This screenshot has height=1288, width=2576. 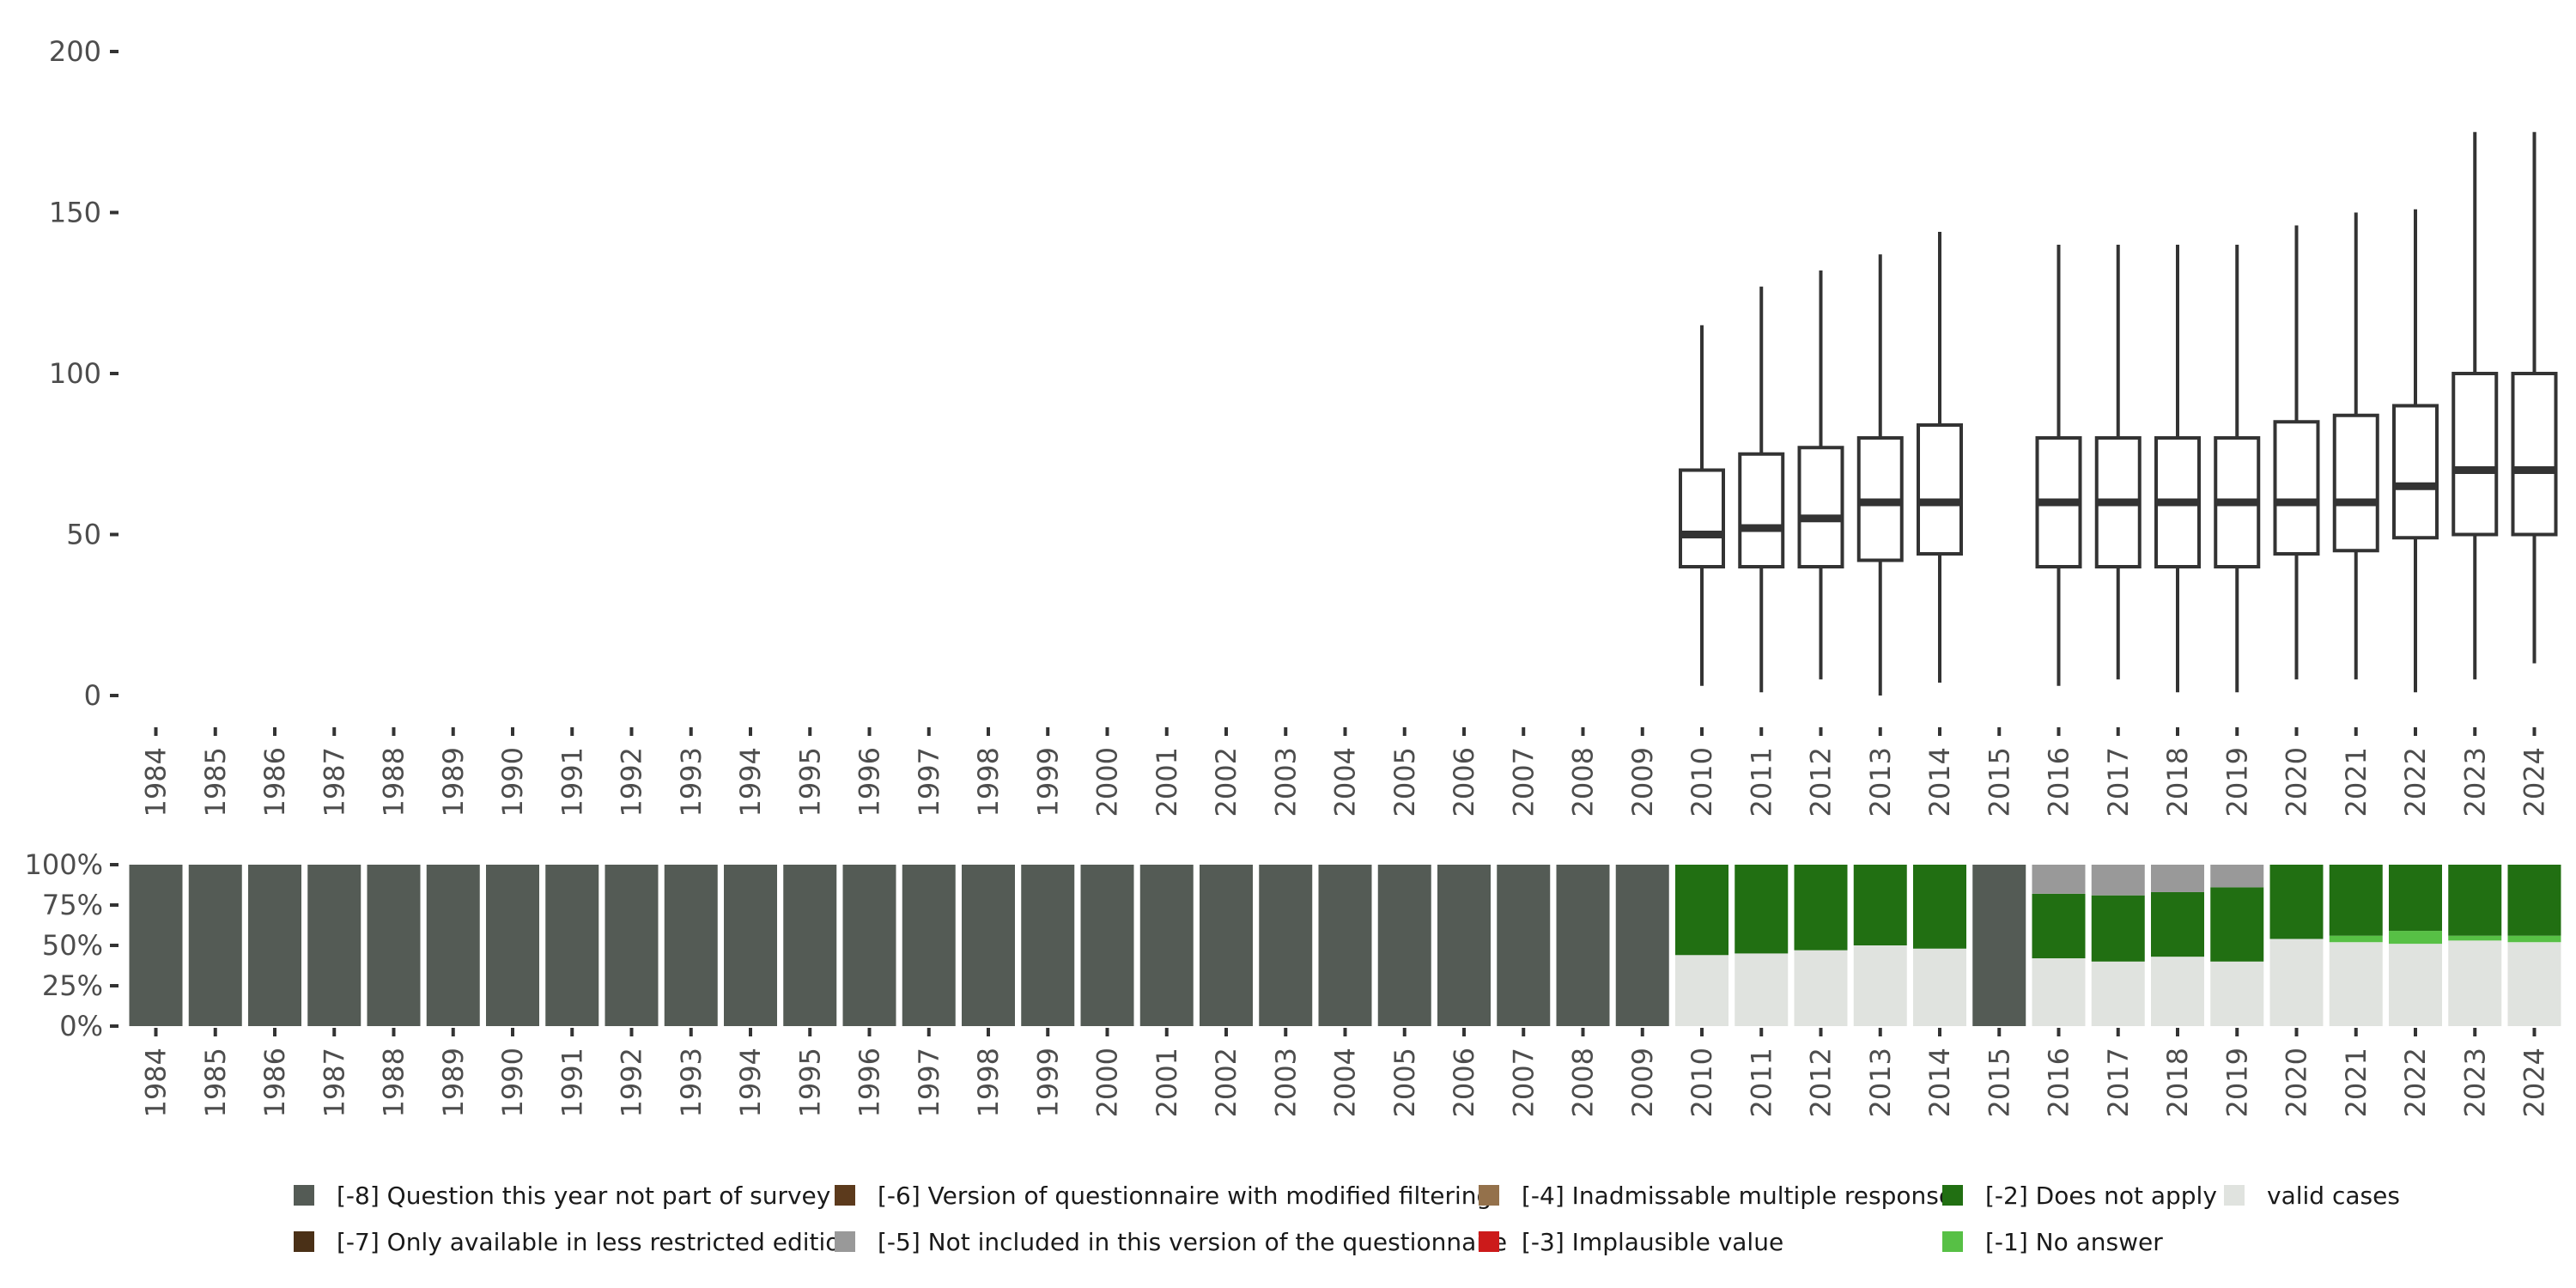 What do you see at coordinates (453, 782) in the screenshot?
I see `x-tick-label: 1989` at bounding box center [453, 782].